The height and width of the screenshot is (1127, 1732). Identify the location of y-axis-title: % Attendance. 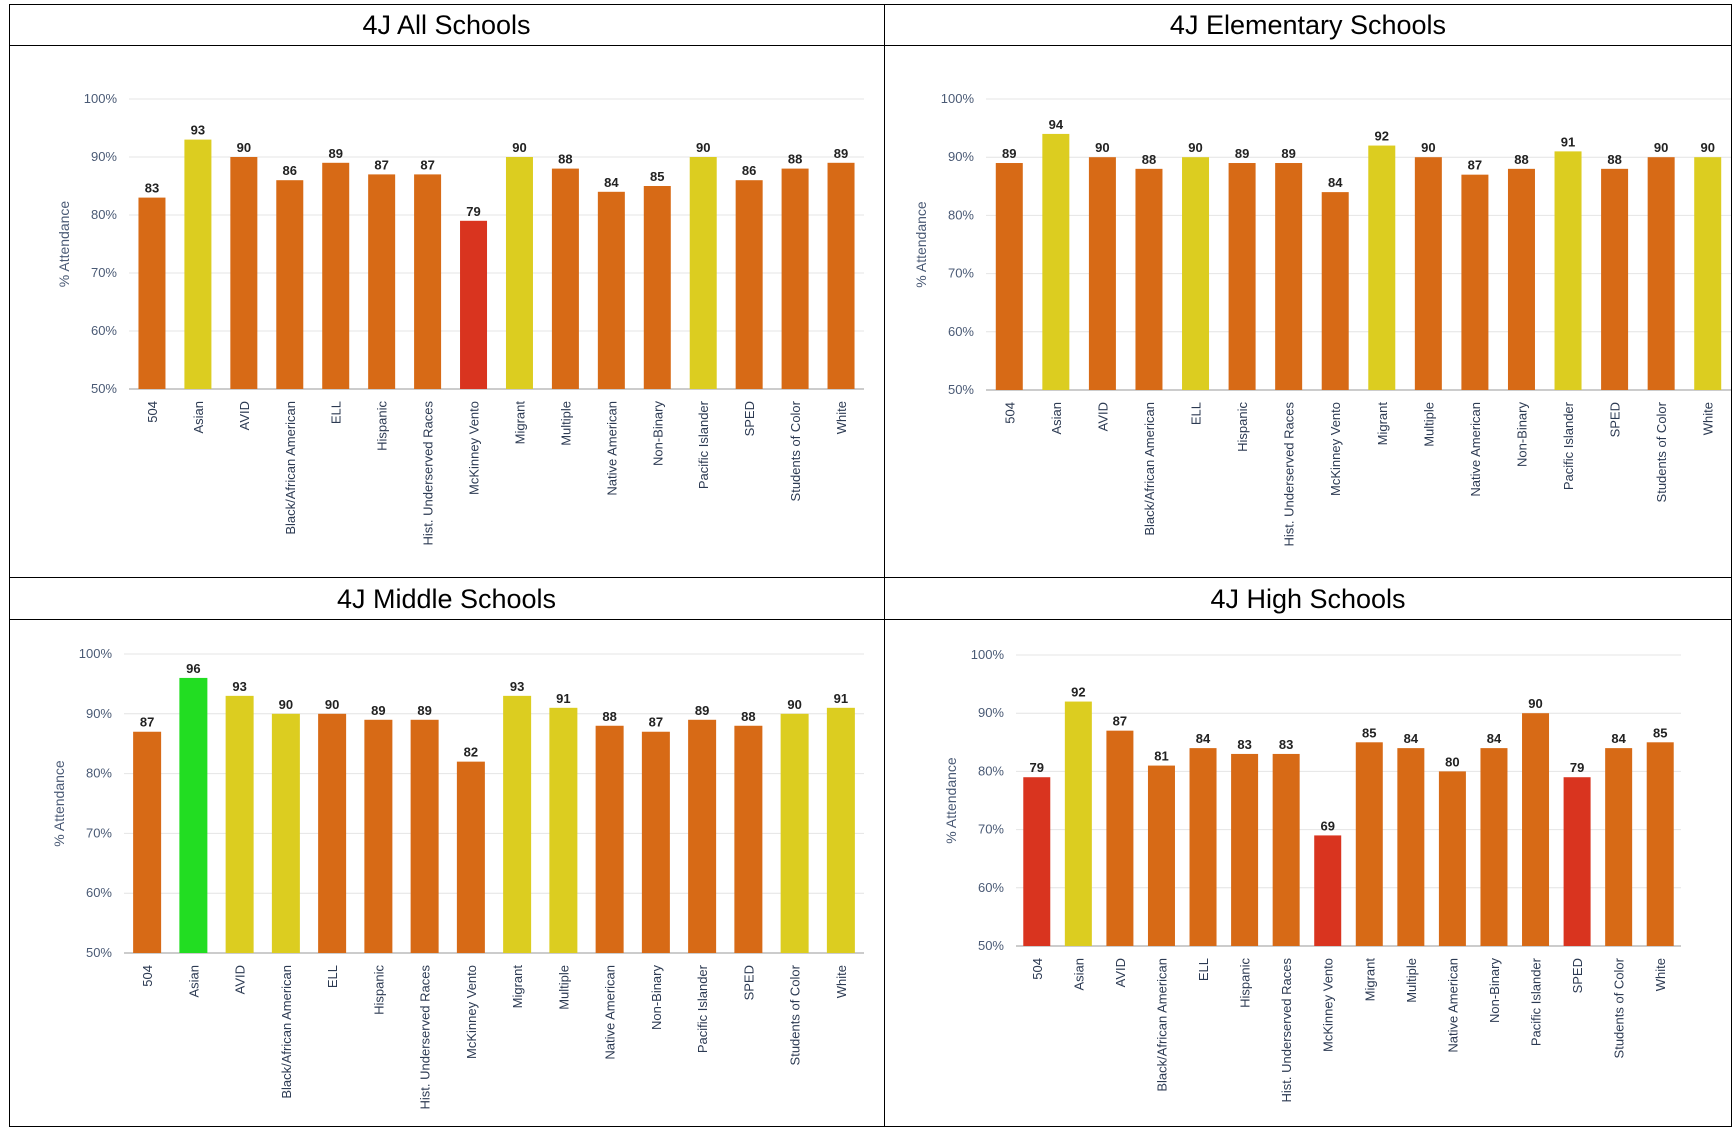
(921, 244).